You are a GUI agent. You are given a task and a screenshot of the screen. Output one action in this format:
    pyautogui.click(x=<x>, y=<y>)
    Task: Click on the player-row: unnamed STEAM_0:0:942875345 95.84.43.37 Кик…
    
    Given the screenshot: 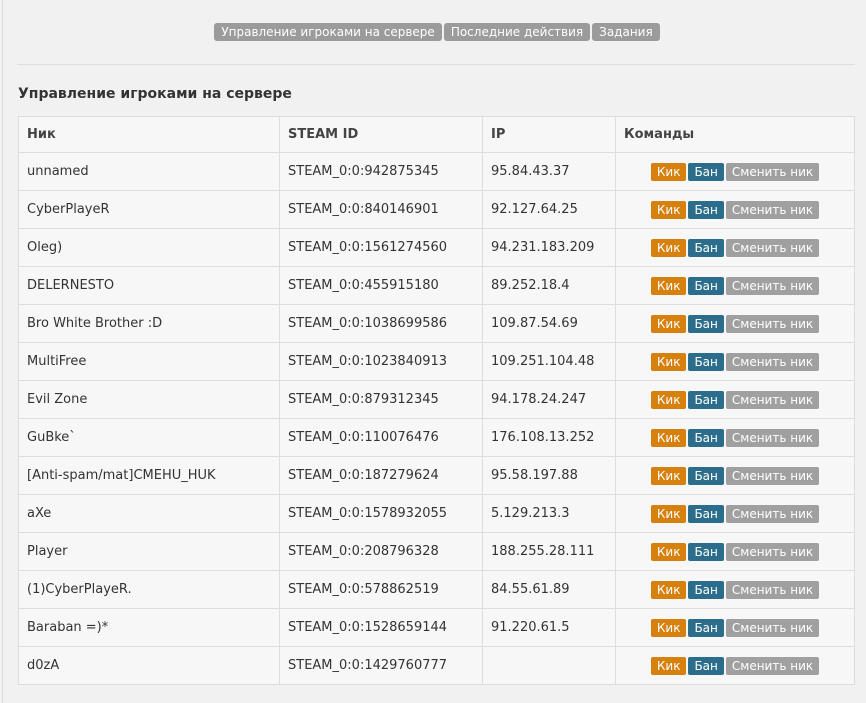 What is the action you would take?
    pyautogui.click(x=436, y=171)
    